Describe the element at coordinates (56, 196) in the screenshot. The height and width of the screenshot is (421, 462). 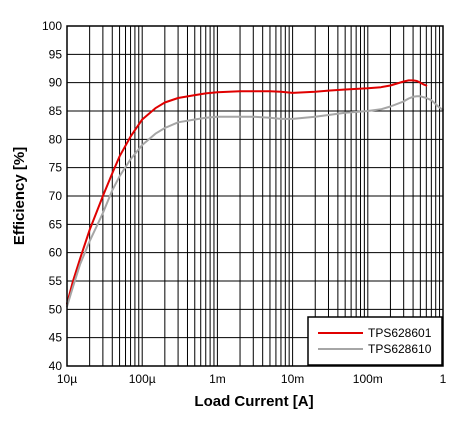
I see `y-tick-label: 70` at that location.